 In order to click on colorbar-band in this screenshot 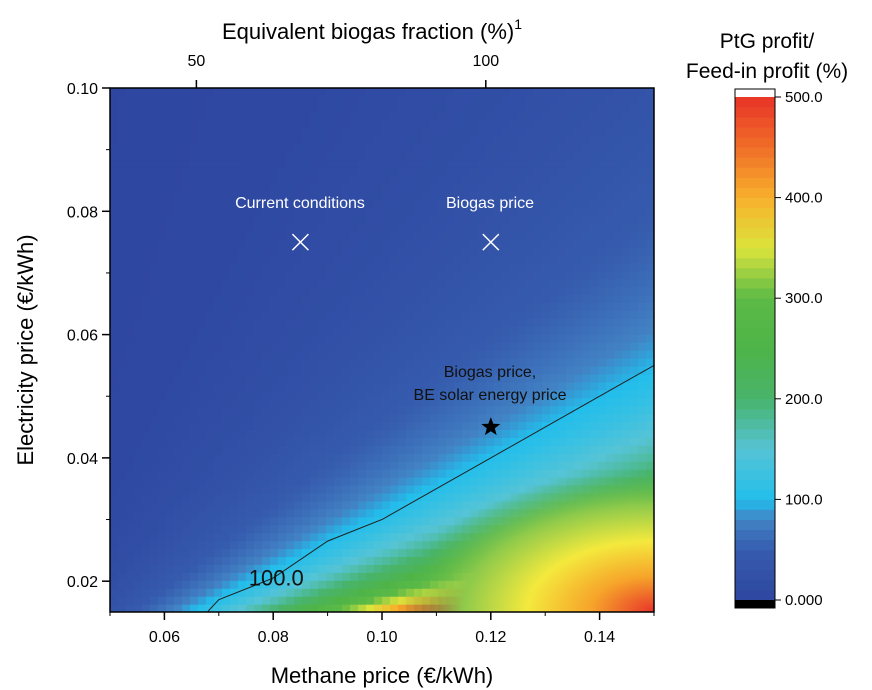, I will do `click(755, 514)`.